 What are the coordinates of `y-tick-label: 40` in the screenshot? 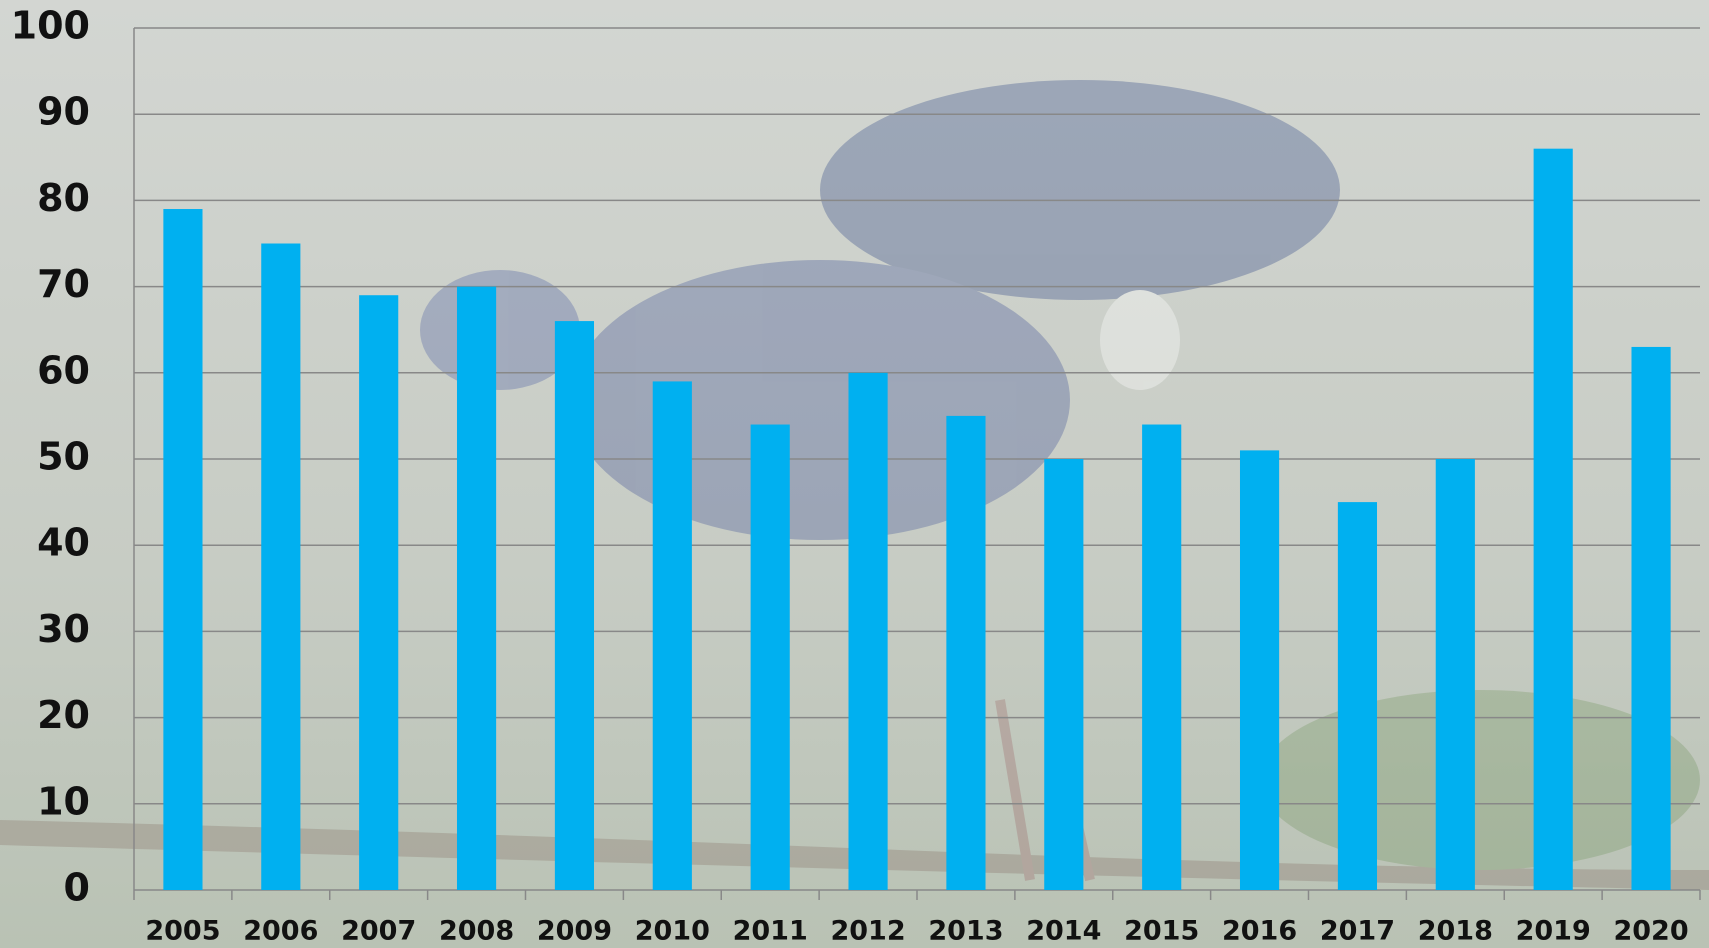 It's located at (63, 543).